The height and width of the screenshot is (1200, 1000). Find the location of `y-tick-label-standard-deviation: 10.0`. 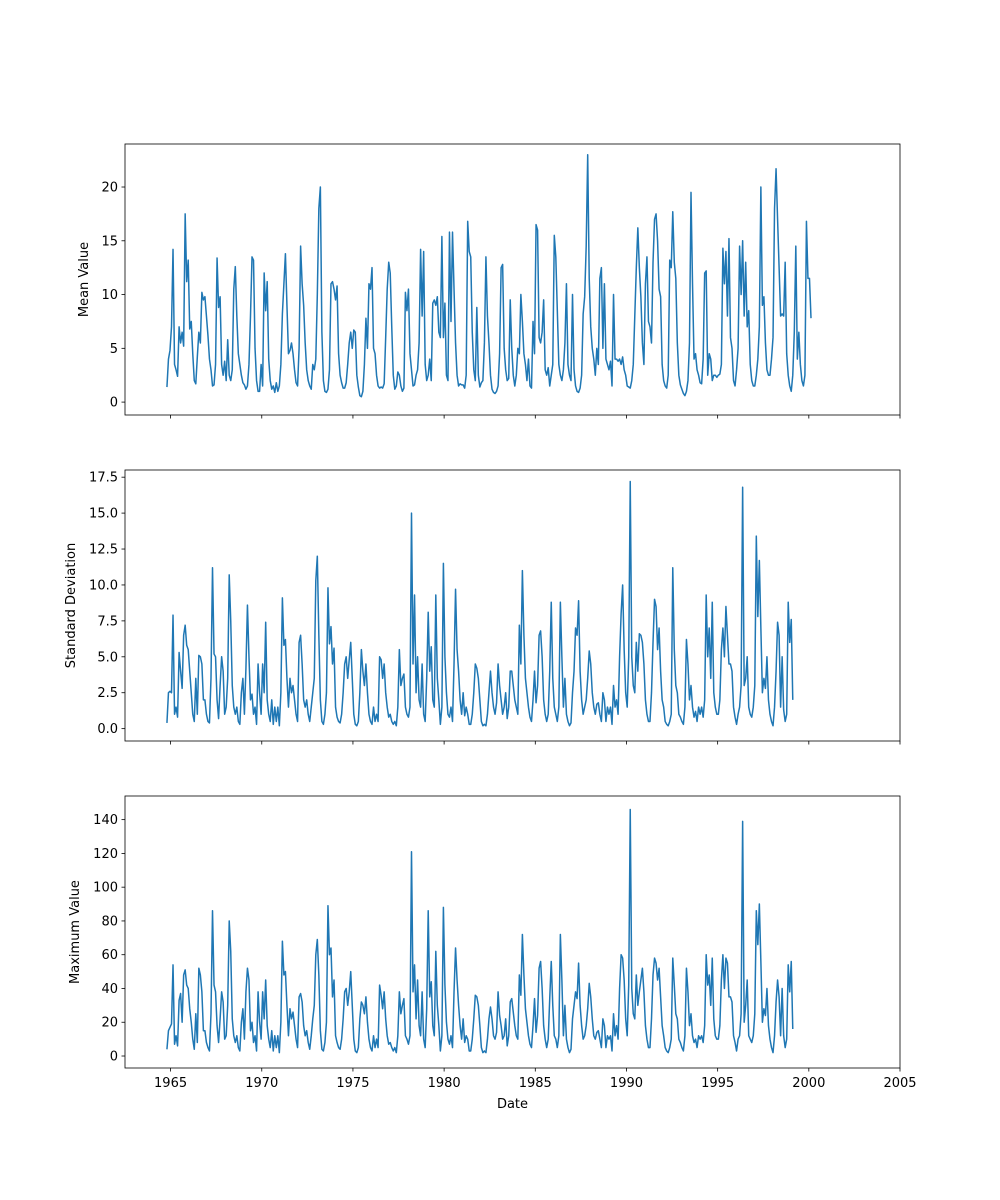

y-tick-label-standard-deviation: 10.0 is located at coordinates (103, 585).